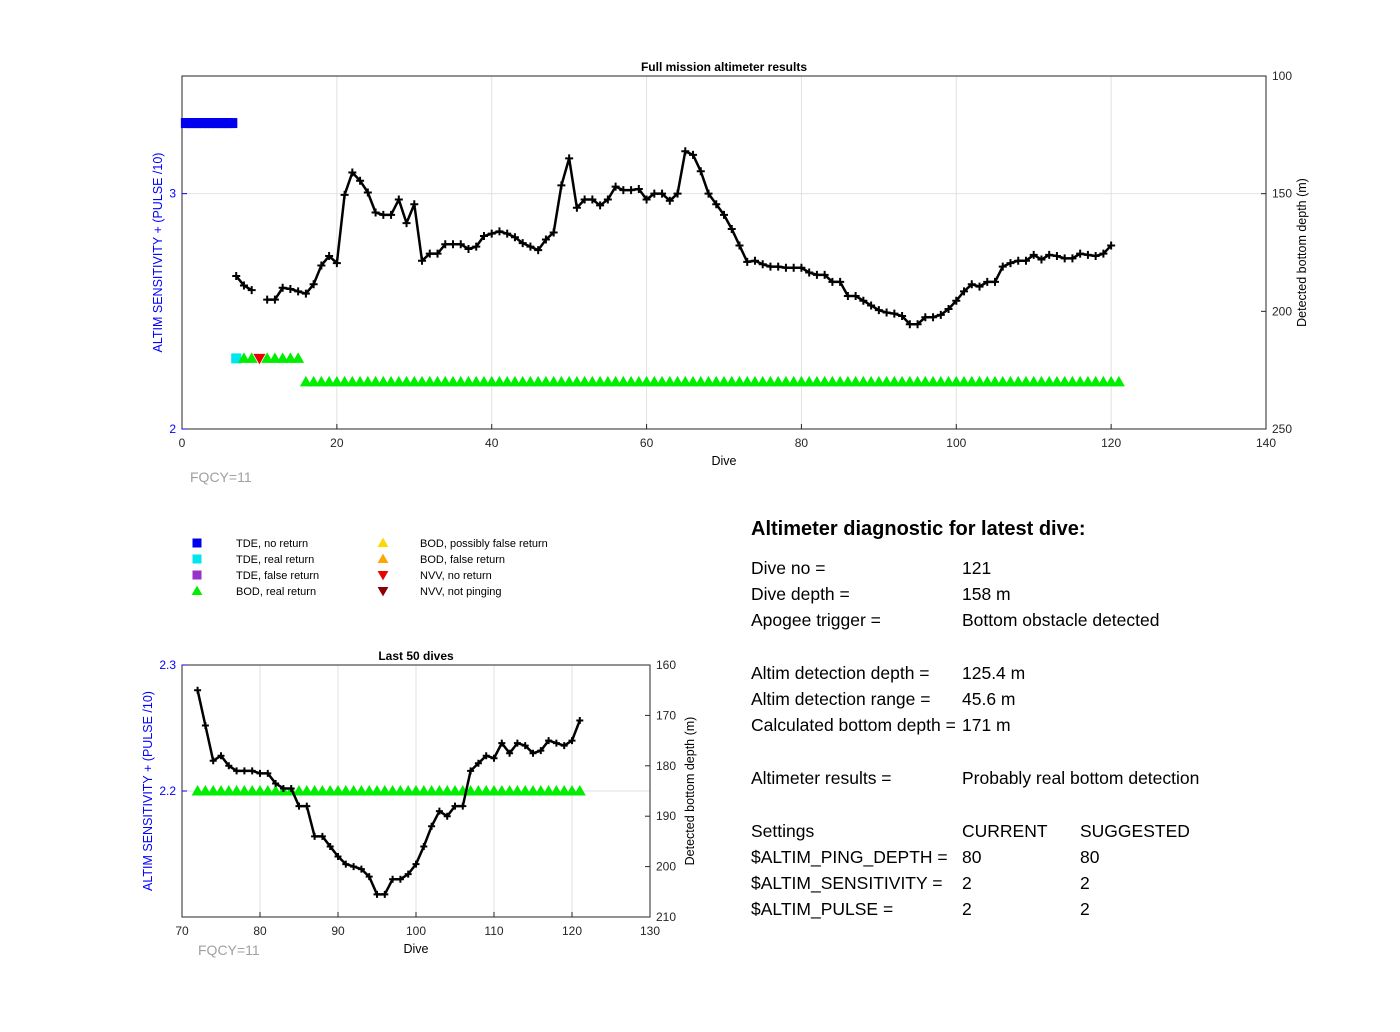 The width and height of the screenshot is (1400, 1032). I want to click on left-y-tick-label: 2.2, so click(167, 791).